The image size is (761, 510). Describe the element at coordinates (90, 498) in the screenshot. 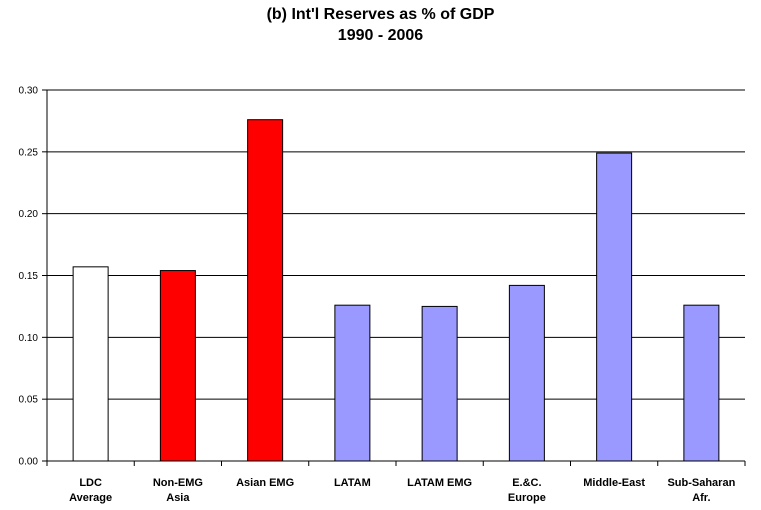

I see `category-label-line: Average` at that location.